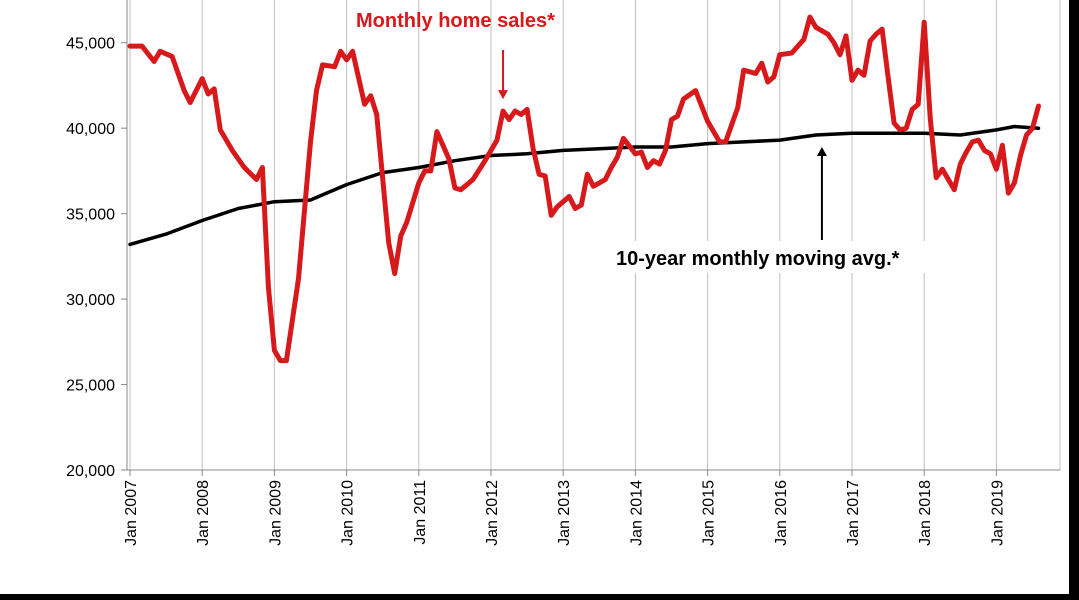 This screenshot has height=600, width=1079. Describe the element at coordinates (925, 513) in the screenshot. I see `x-tick-label: Jan 2018` at that location.